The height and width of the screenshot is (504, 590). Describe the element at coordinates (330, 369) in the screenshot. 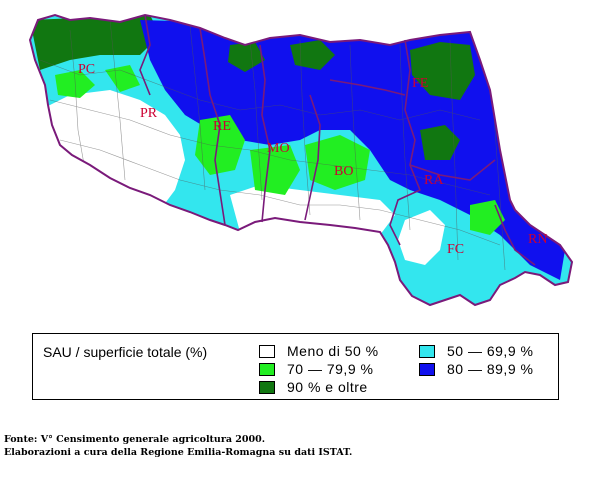

I see `legend-label: 70 — 79,9 %` at that location.